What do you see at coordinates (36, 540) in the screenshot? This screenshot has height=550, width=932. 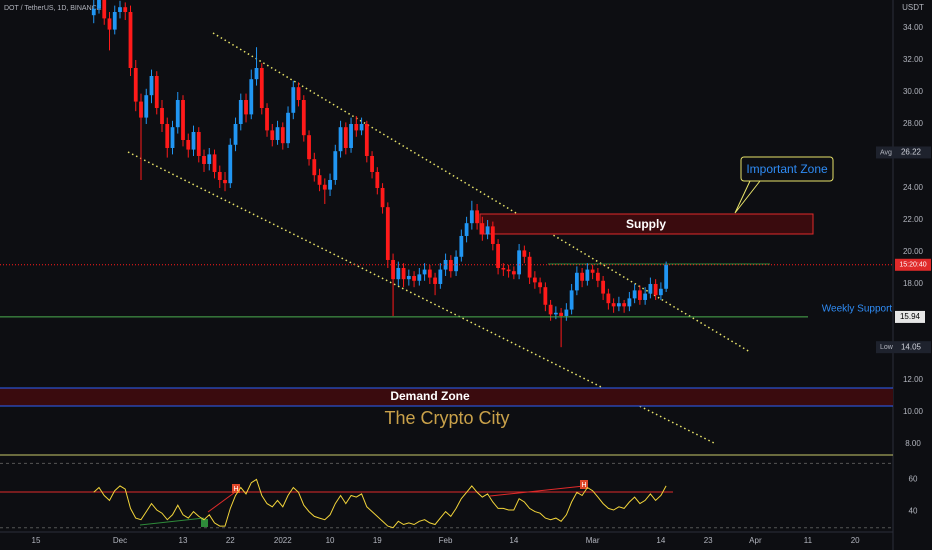 I see `x-tick-label: 15` at bounding box center [36, 540].